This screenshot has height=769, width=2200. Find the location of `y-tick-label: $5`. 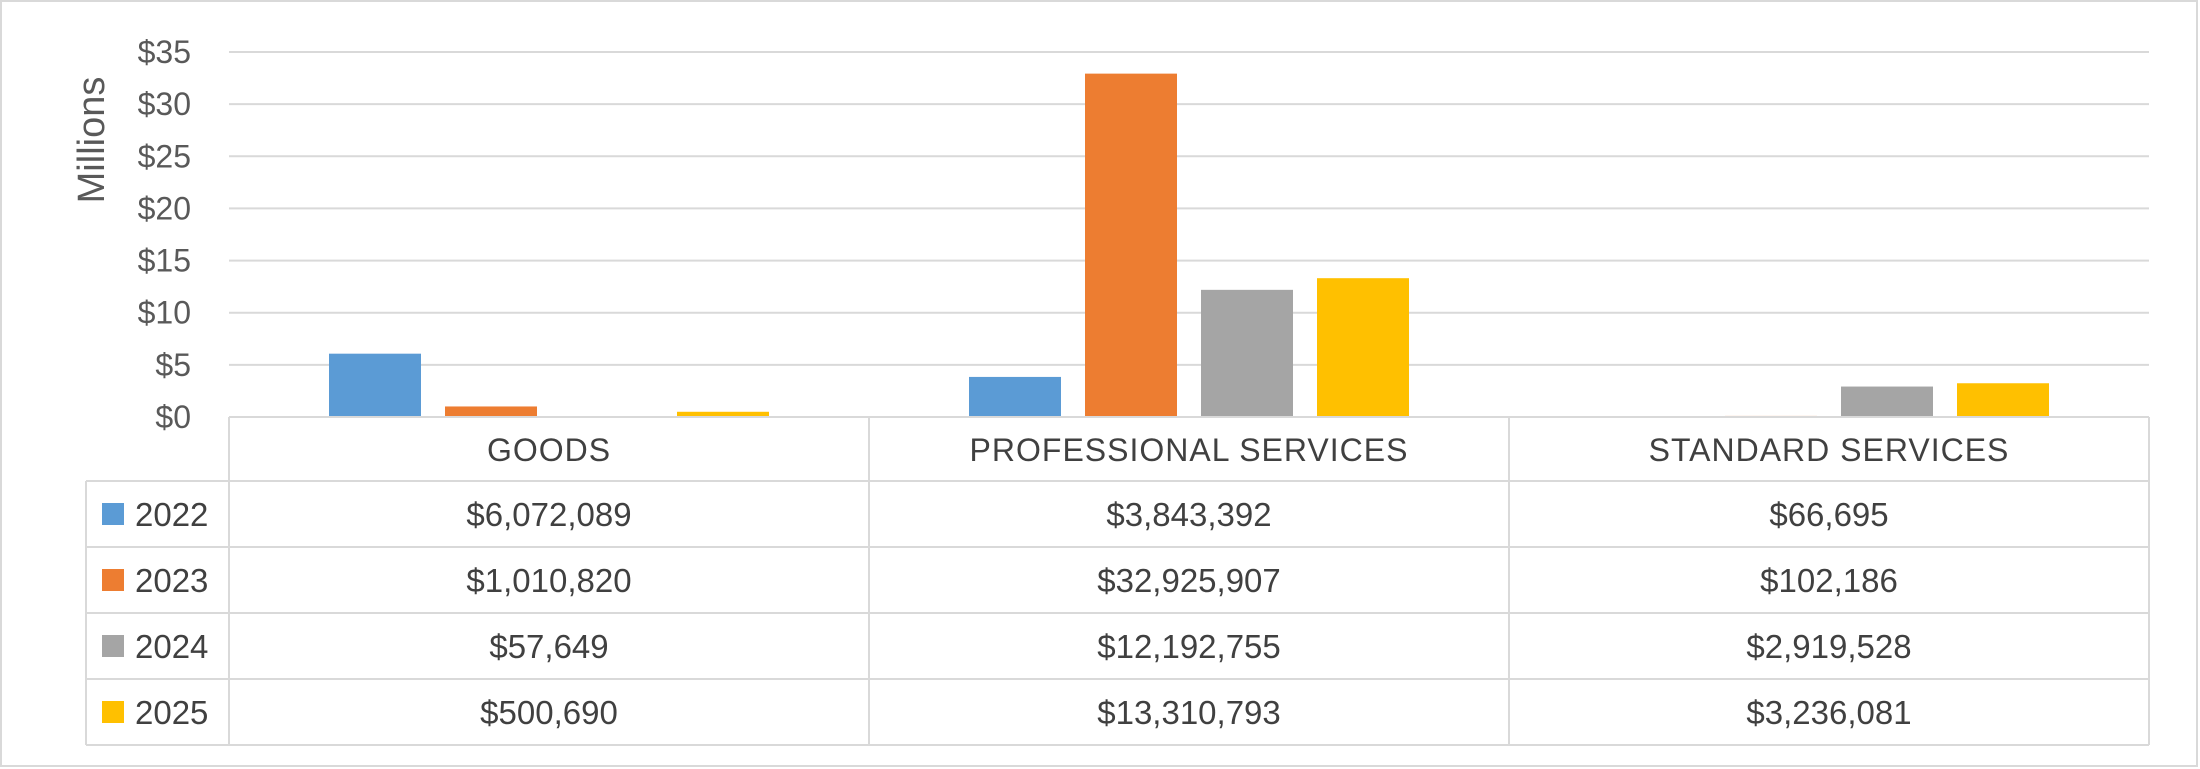

y-tick-label: $5 is located at coordinates (173, 365).